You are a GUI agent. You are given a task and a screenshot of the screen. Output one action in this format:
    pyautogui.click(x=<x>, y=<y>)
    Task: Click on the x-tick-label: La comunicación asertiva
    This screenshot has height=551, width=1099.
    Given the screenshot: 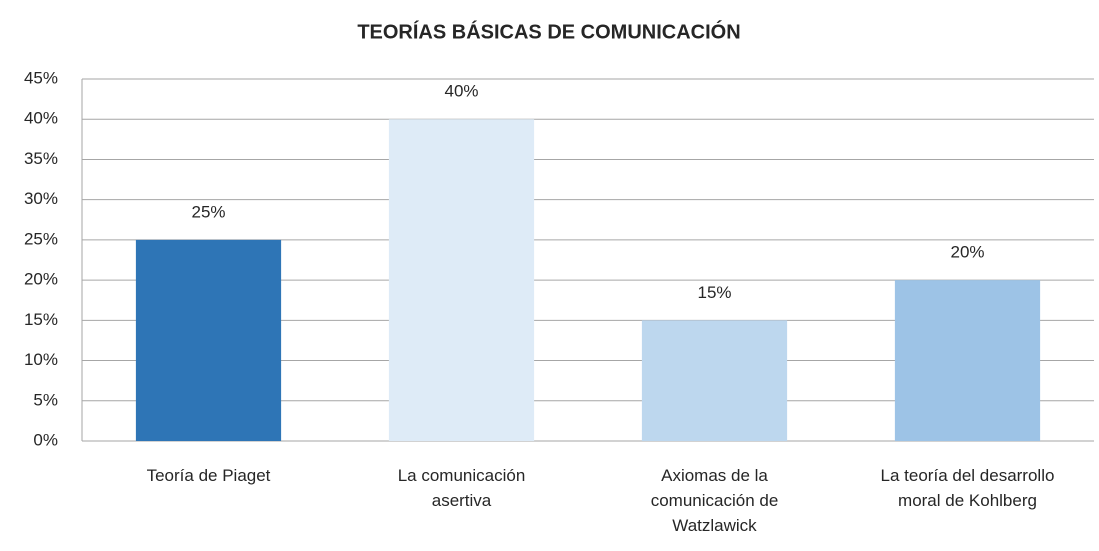 What is the action you would take?
    pyautogui.click(x=461, y=488)
    